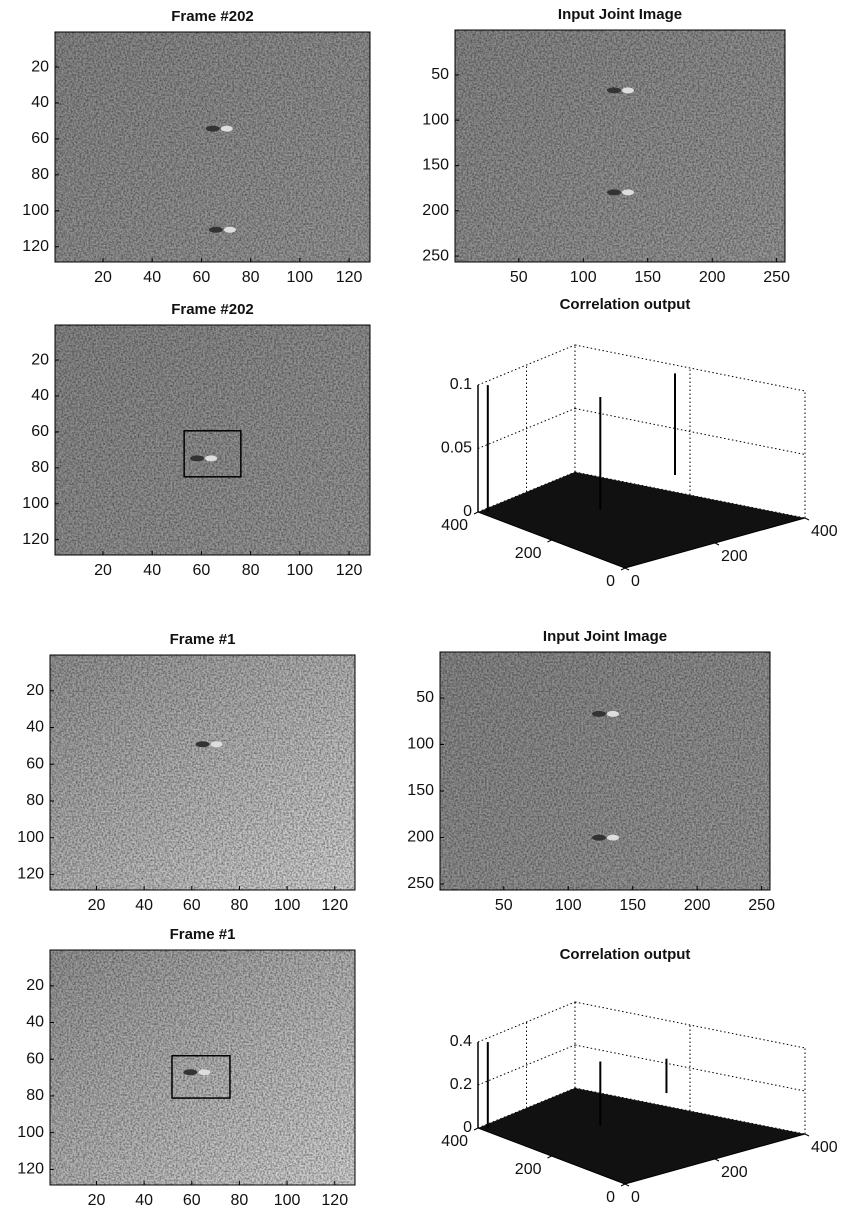 The image size is (845, 1215). Describe the element at coordinates (202, 277) in the screenshot. I see `x-tick-label: 60` at that location.